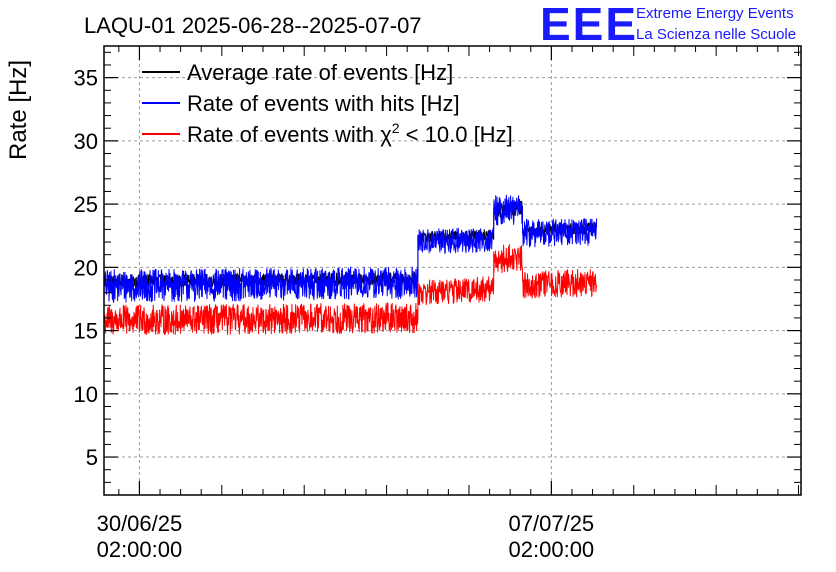 The height and width of the screenshot is (572, 836). I want to click on x-tick-label-date: 07/07/25, so click(552, 523).